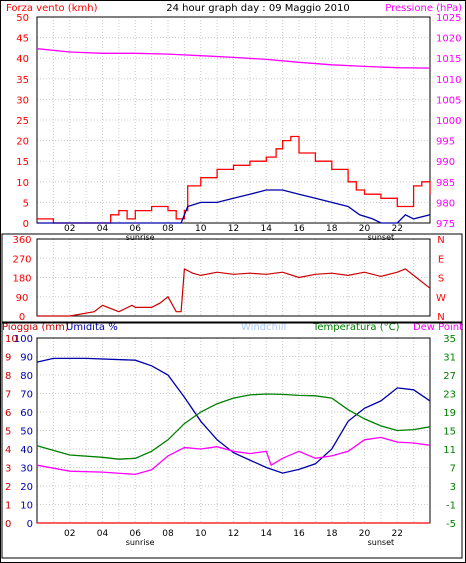  Describe the element at coordinates (440, 240) in the screenshot. I see `dir-compass-N-4: N` at that location.